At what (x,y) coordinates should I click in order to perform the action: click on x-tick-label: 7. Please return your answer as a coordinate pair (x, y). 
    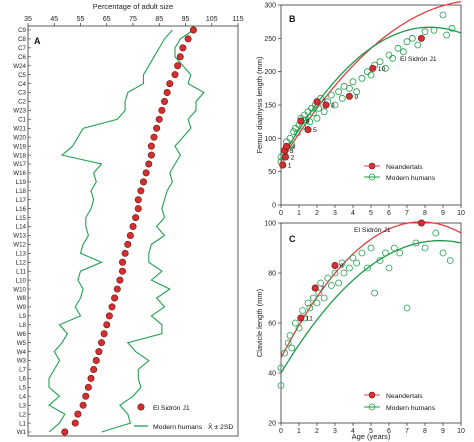
    Looking at the image, I should click on (407, 213).